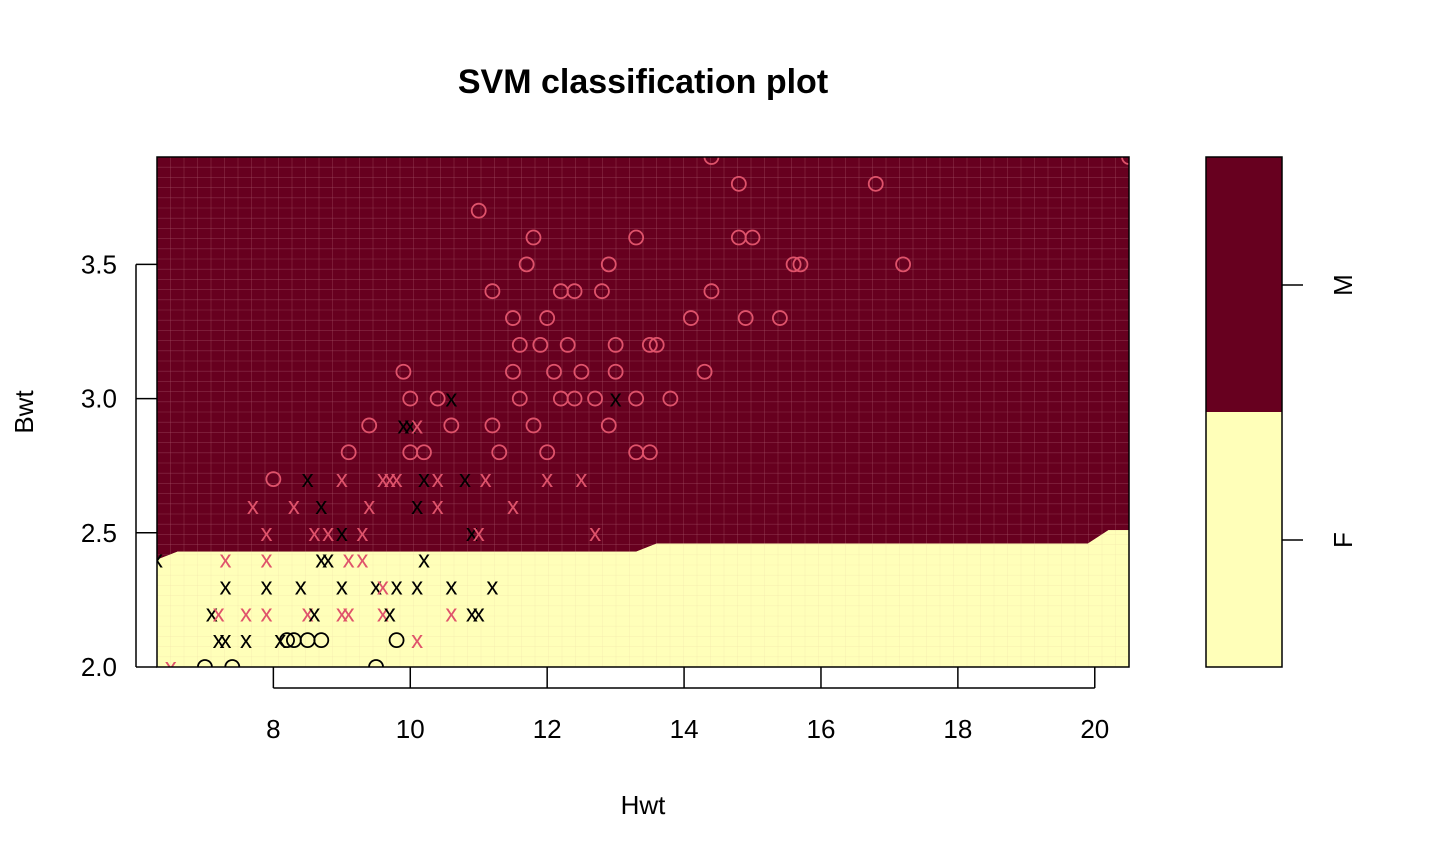  What do you see at coordinates (687, 705) in the screenshot?
I see `x-axis: 8 10 12 14 16 18 20` at bounding box center [687, 705].